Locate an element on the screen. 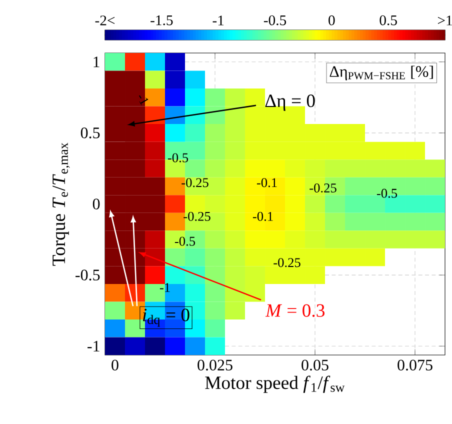  color-bar-label: -1.5 is located at coordinates (161, 20).